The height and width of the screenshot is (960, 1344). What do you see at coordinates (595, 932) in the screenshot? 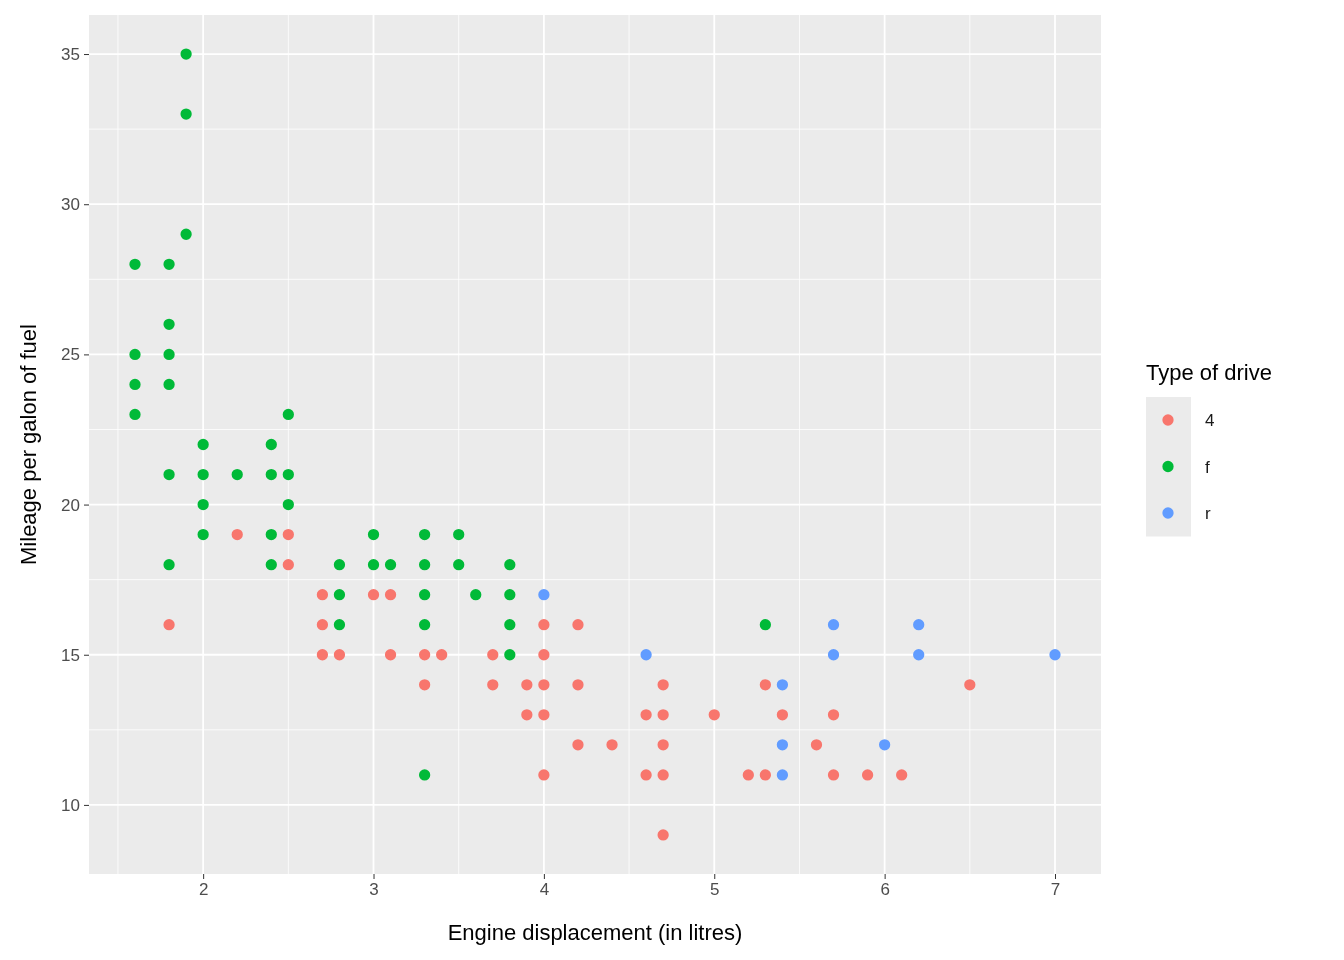
I see `x-axis-title: Engine displacement (in litres)` at bounding box center [595, 932].